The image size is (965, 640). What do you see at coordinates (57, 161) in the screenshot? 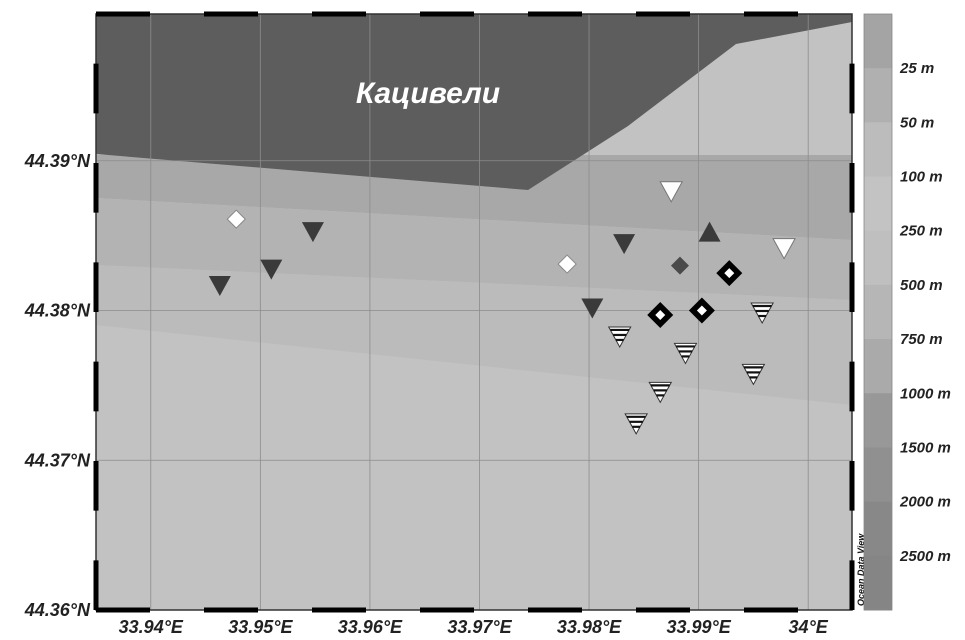
I see `lat-label: 44.39°N` at bounding box center [57, 161].